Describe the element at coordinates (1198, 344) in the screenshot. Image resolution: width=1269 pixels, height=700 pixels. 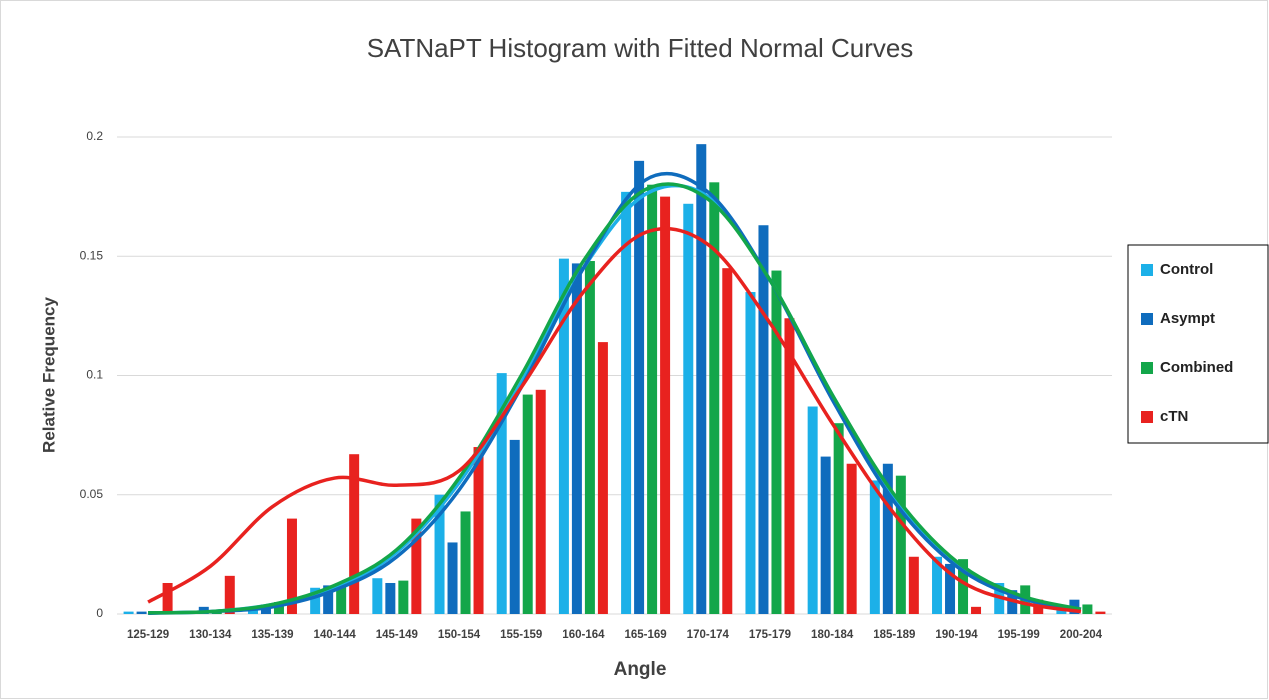
I see `legend-box` at that location.